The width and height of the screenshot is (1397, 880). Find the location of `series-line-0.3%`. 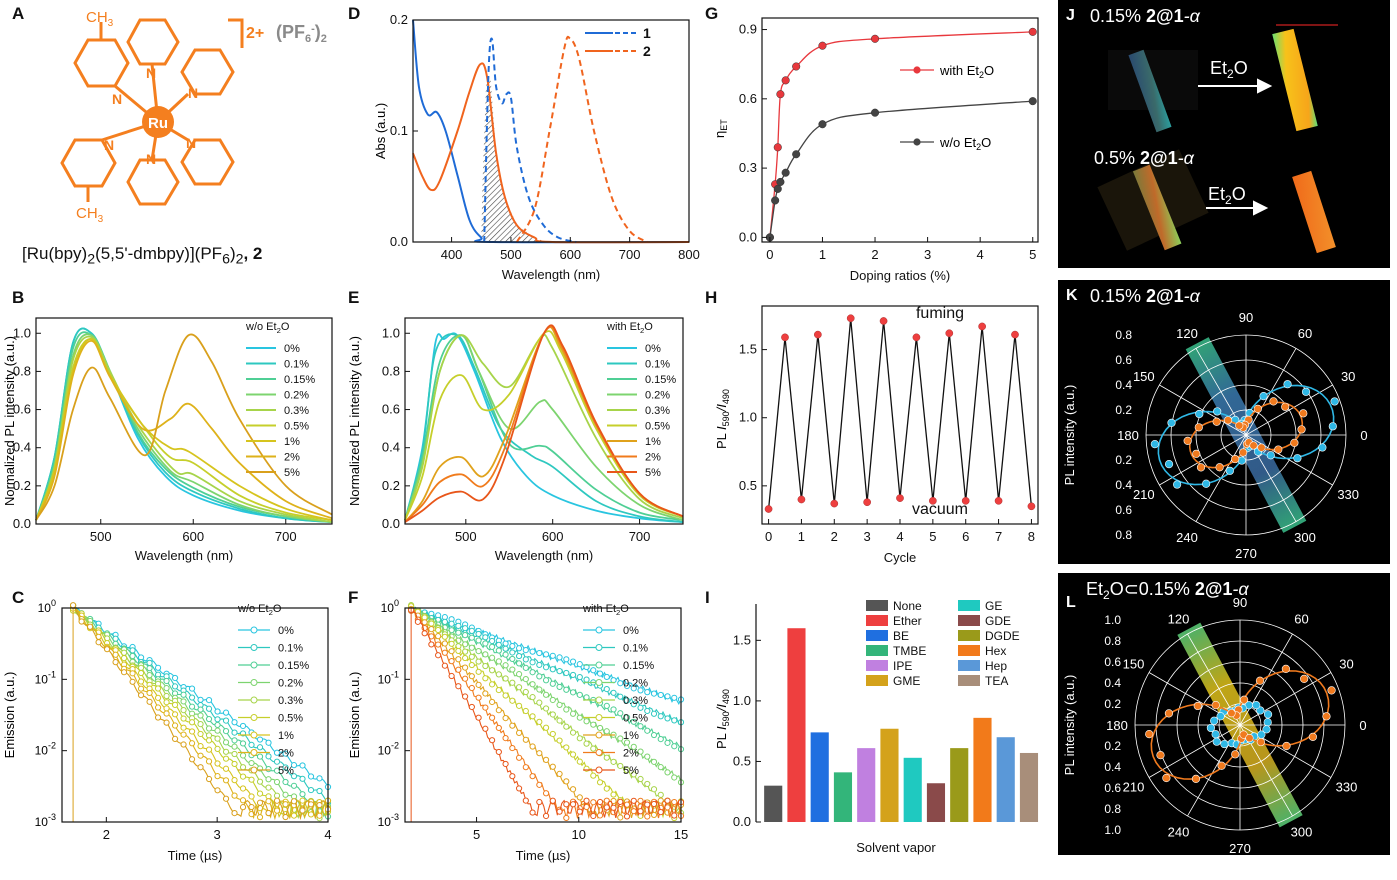

series-line-0.3% is located at coordinates (544, 427).